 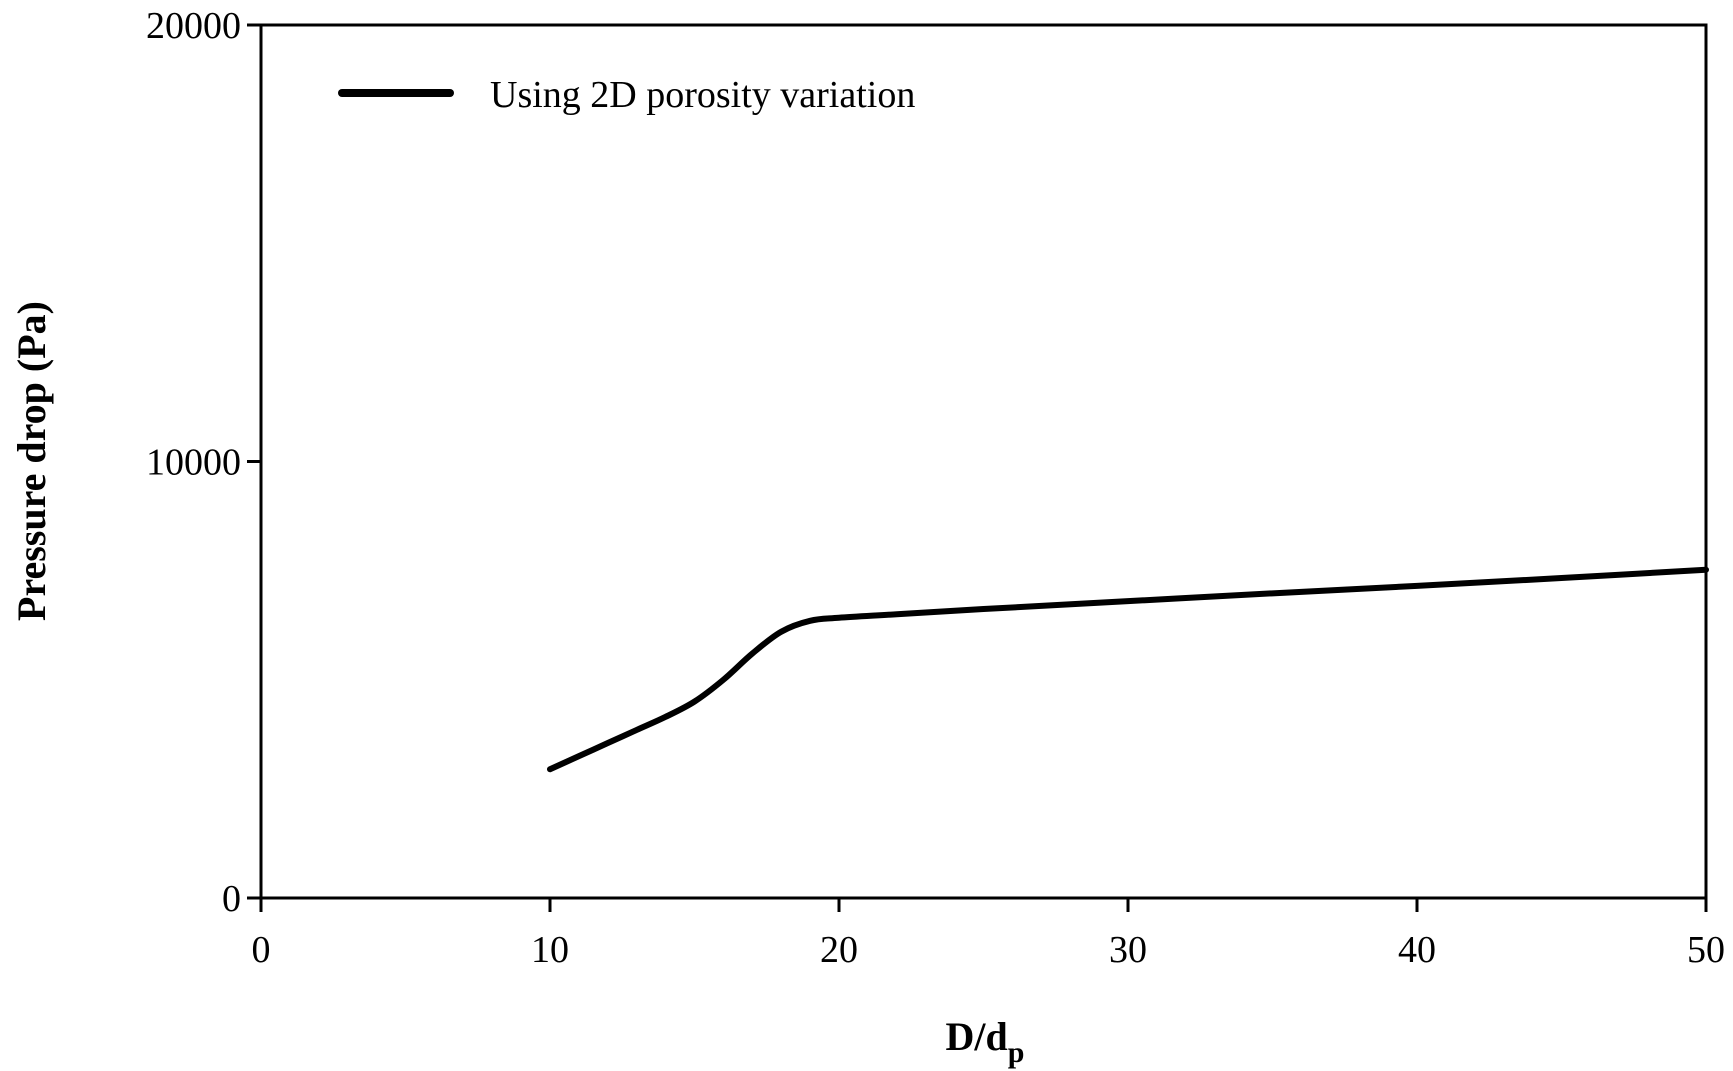 What do you see at coordinates (231, 899) in the screenshot?
I see `y-tick-label: 0` at bounding box center [231, 899].